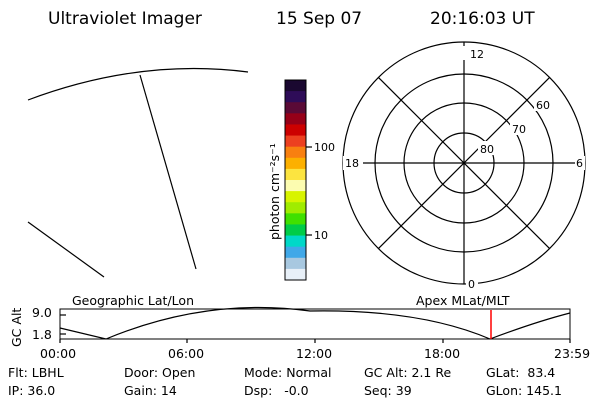  What do you see at coordinates (324, 147) in the screenshot?
I see `colorbar-label-100: 100` at bounding box center [324, 147].